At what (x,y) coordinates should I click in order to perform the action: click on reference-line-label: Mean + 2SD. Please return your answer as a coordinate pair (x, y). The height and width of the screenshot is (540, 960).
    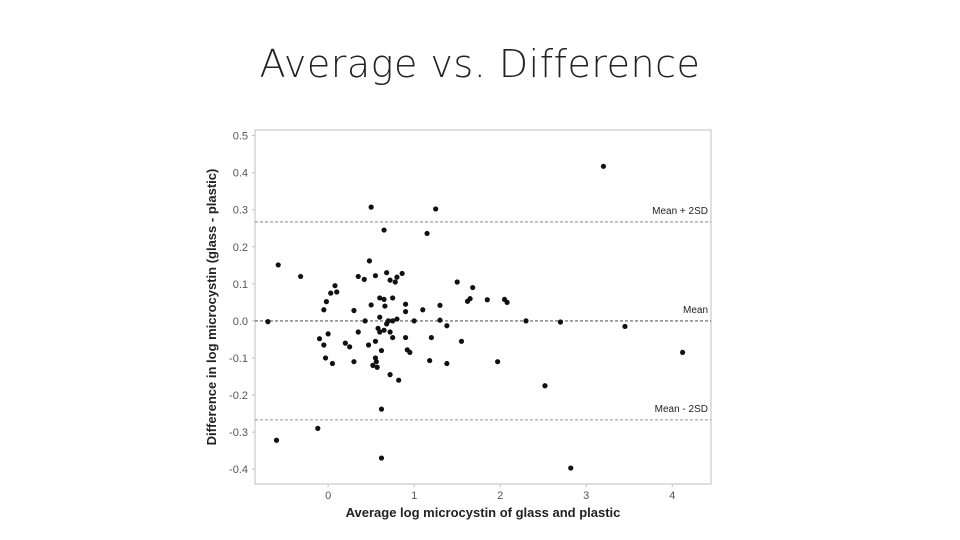
    Looking at the image, I should click on (680, 211).